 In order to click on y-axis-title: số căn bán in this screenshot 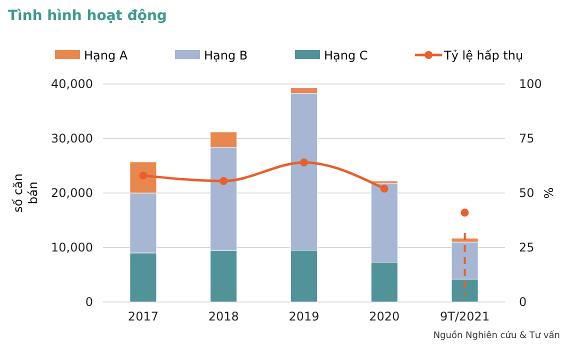, I will do `click(25, 193)`.